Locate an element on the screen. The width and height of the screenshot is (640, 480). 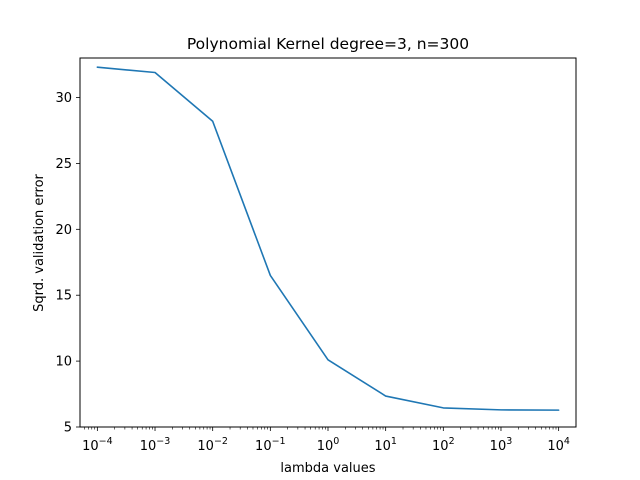
x-tick-label: 10¹ is located at coordinates (385, 445).